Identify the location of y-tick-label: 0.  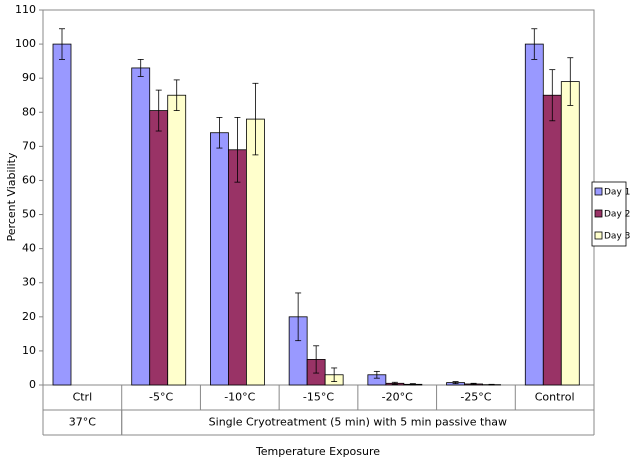
(32, 384).